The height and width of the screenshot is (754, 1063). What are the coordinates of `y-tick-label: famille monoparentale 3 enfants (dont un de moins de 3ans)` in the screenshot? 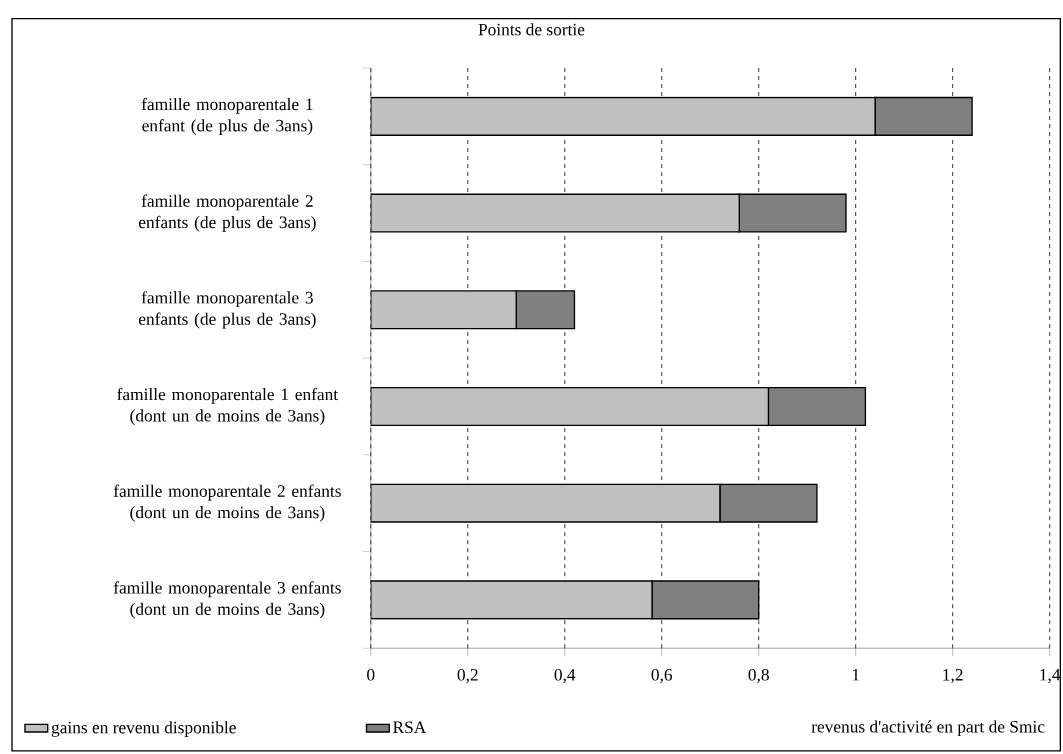 It's located at (227, 600).